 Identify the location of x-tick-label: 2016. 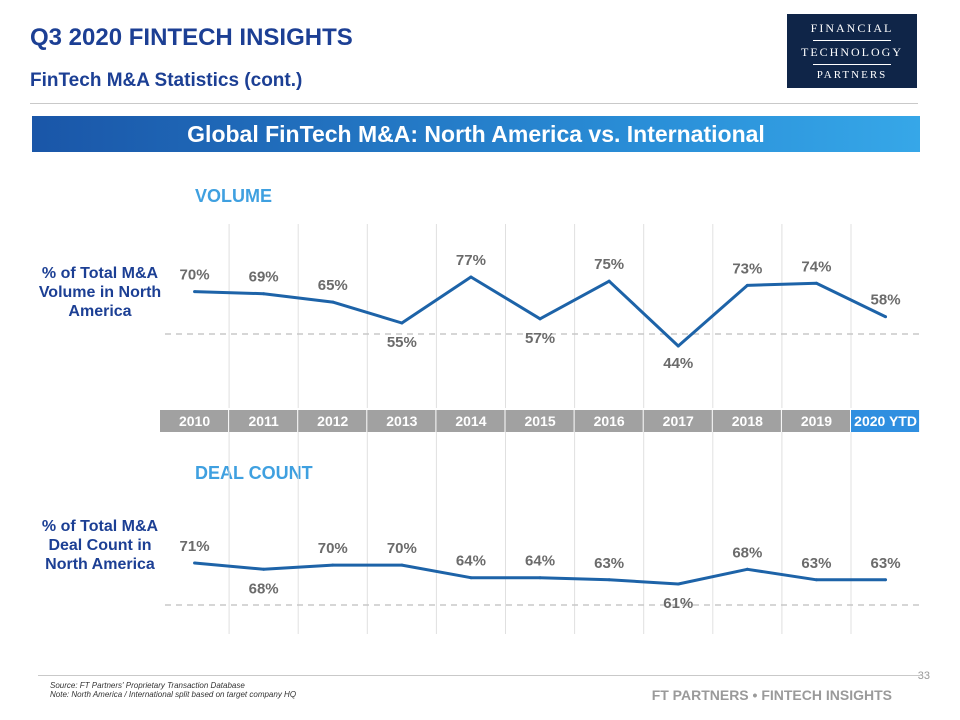
(609, 421).